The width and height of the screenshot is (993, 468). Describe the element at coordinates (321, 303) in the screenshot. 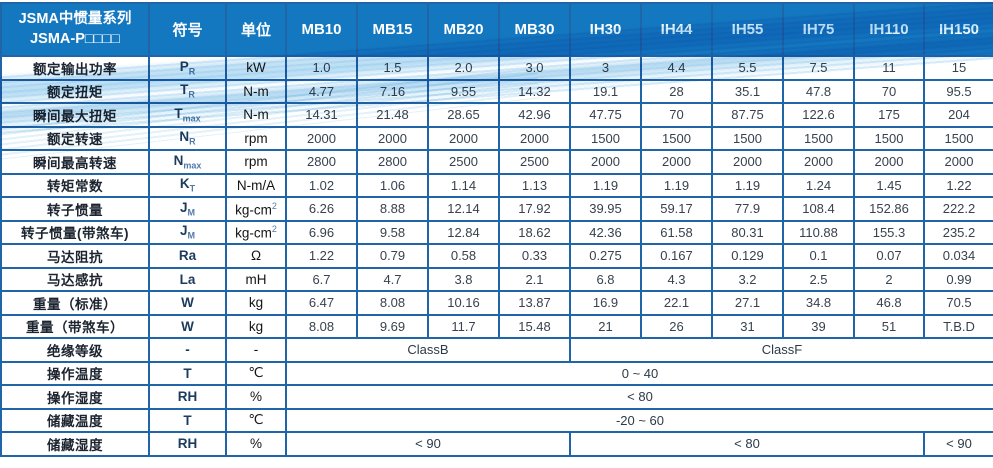

I see `value-cell: 6.47` at that location.